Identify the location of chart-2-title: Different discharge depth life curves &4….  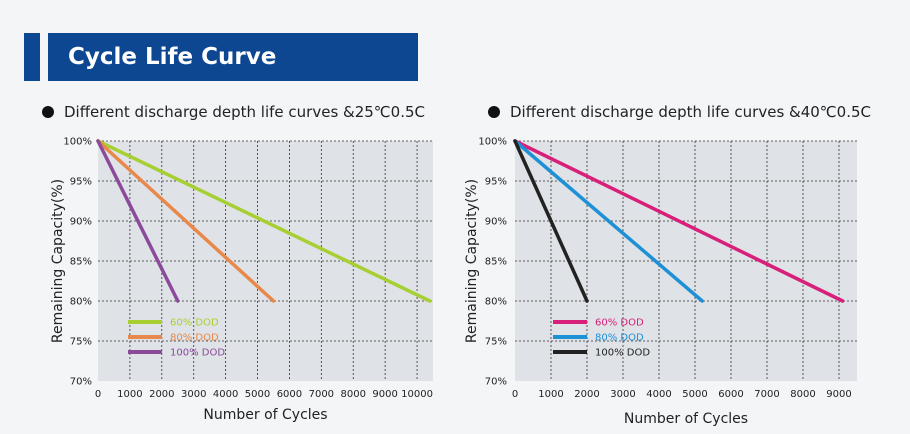
(690, 112).